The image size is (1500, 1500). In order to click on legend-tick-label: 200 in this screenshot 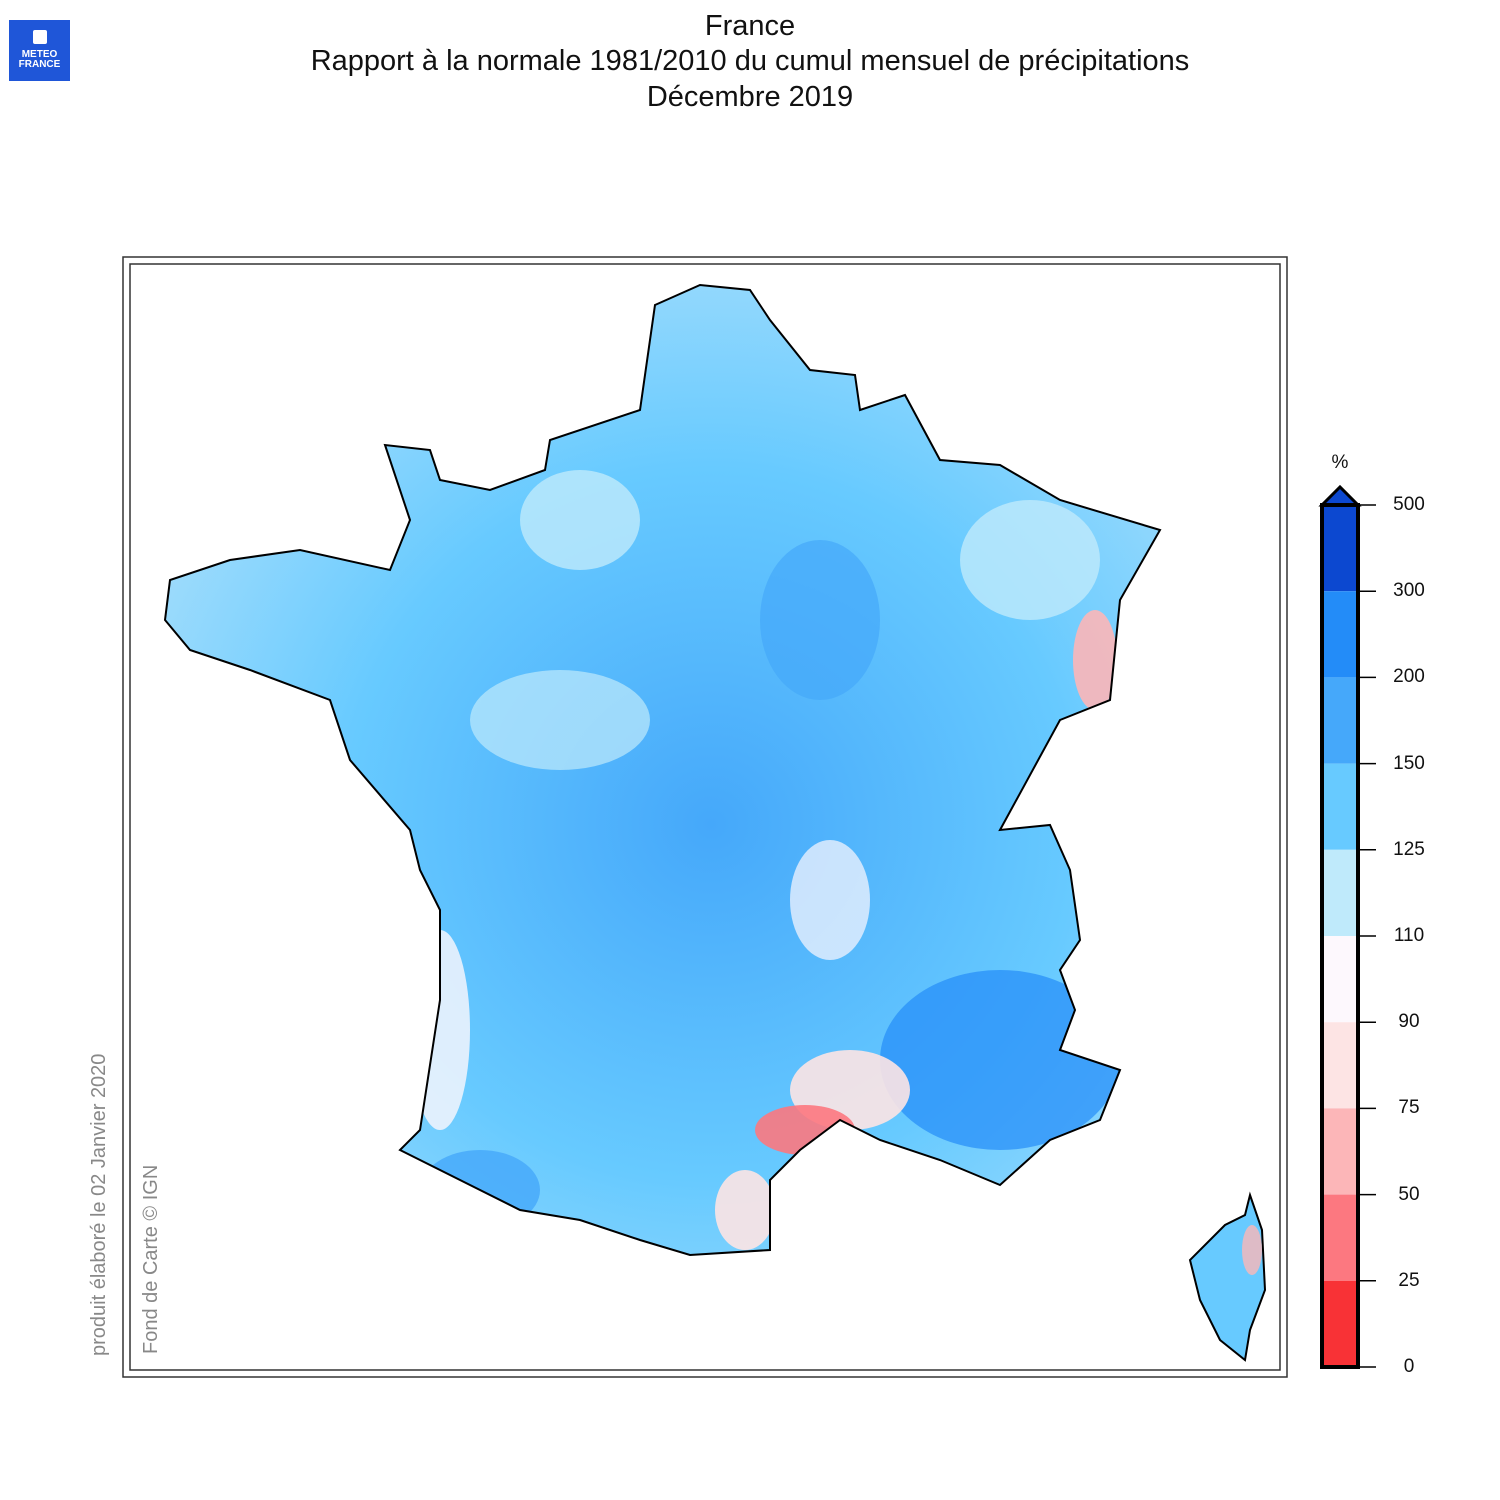, I will do `click(1409, 677)`.